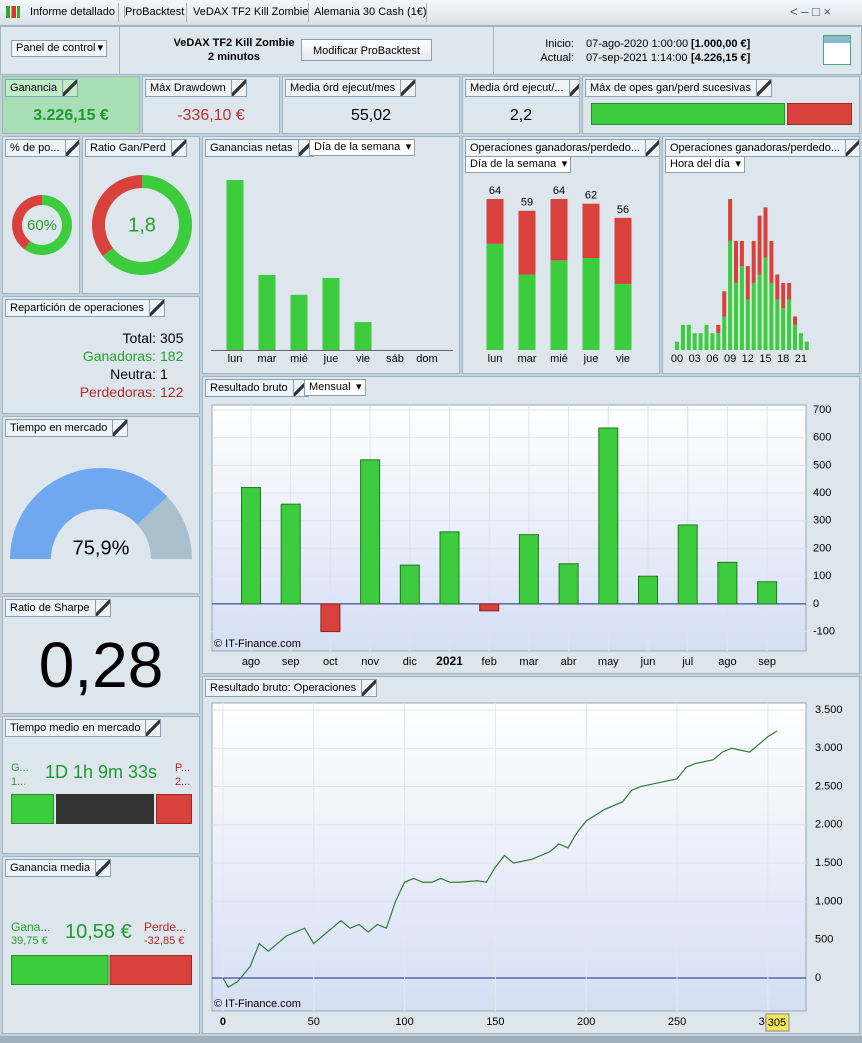 Image resolution: width=862 pixels, height=1043 pixels. I want to click on x-tick-label: 18, so click(783, 359).